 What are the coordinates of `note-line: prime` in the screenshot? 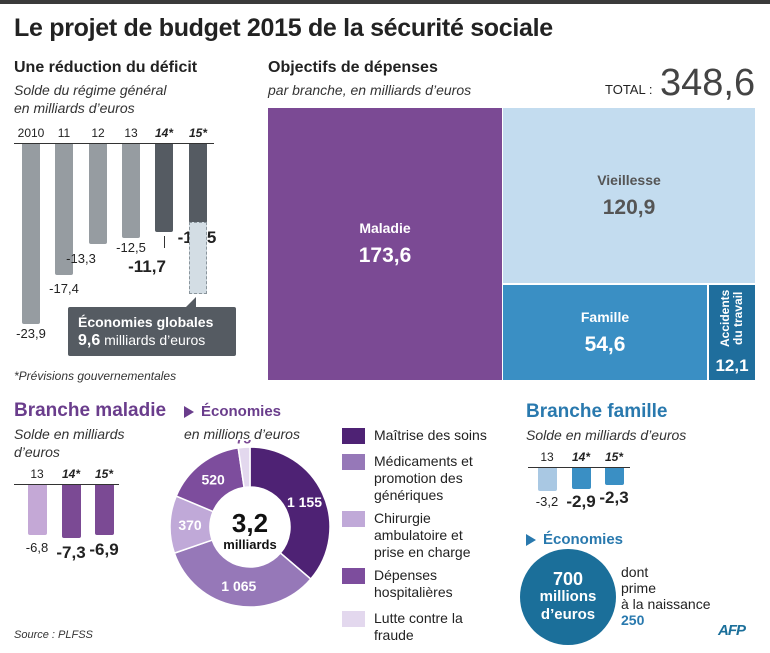 It's located at (639, 588).